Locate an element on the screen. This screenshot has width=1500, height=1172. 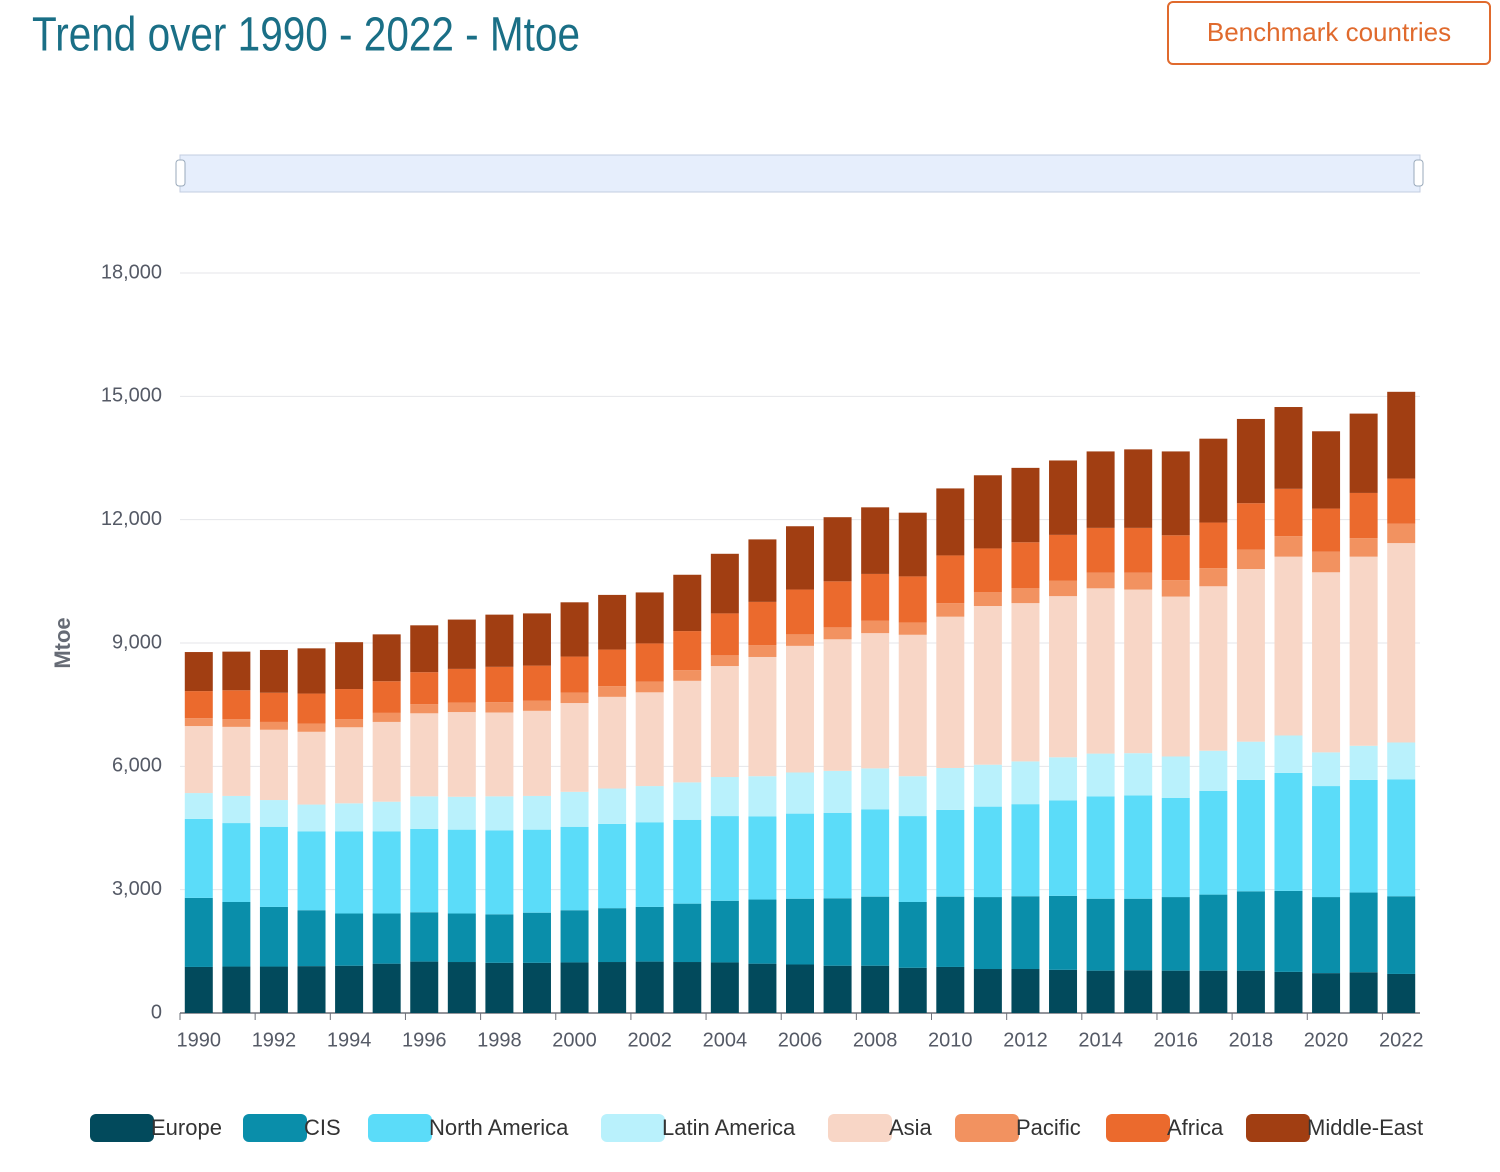
x-tick-label: 1992 is located at coordinates (274, 1040).